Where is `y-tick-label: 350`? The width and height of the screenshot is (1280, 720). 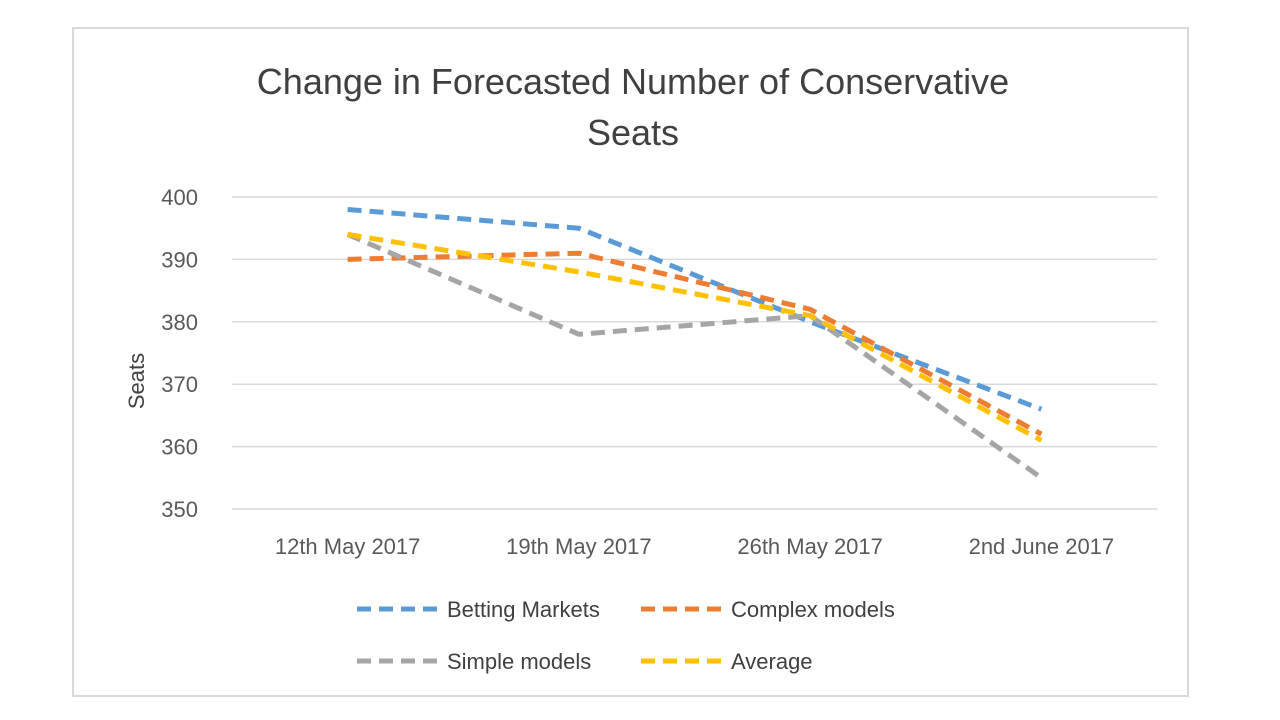 y-tick-label: 350 is located at coordinates (179, 509).